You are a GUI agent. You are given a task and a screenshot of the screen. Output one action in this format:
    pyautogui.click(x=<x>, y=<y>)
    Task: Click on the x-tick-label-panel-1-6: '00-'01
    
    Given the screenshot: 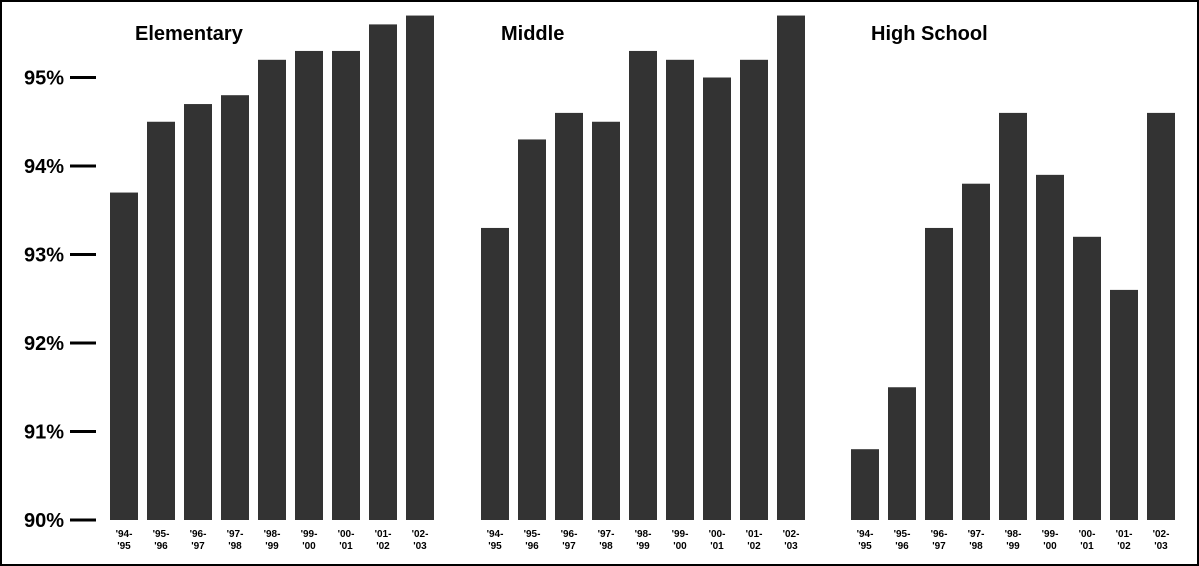 What is the action you would take?
    pyautogui.click(x=717, y=540)
    